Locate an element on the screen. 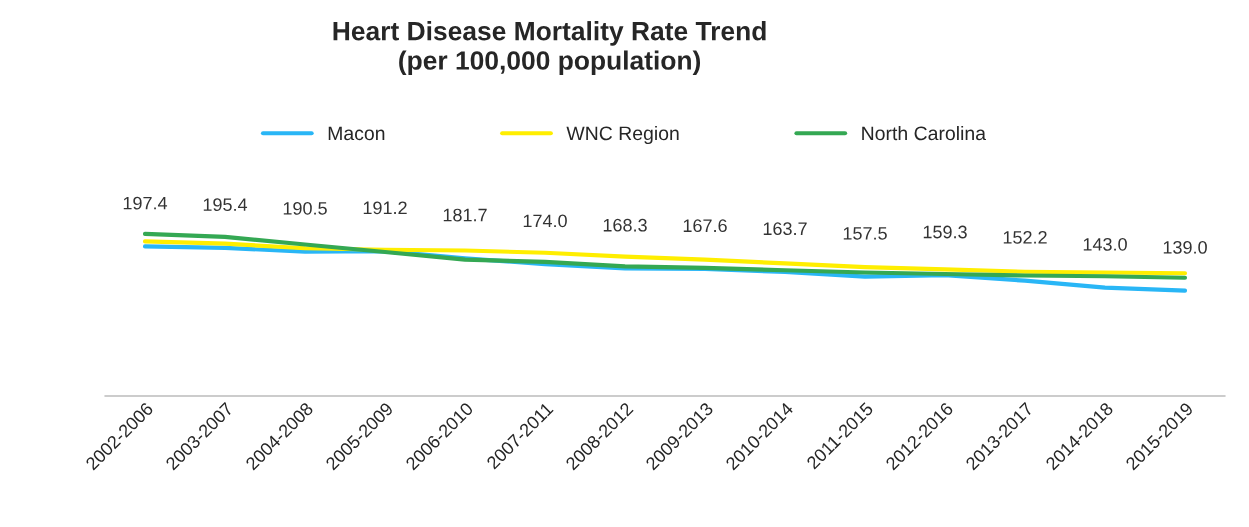 The height and width of the screenshot is (527, 1249). legend-label: Macon is located at coordinates (356, 133).